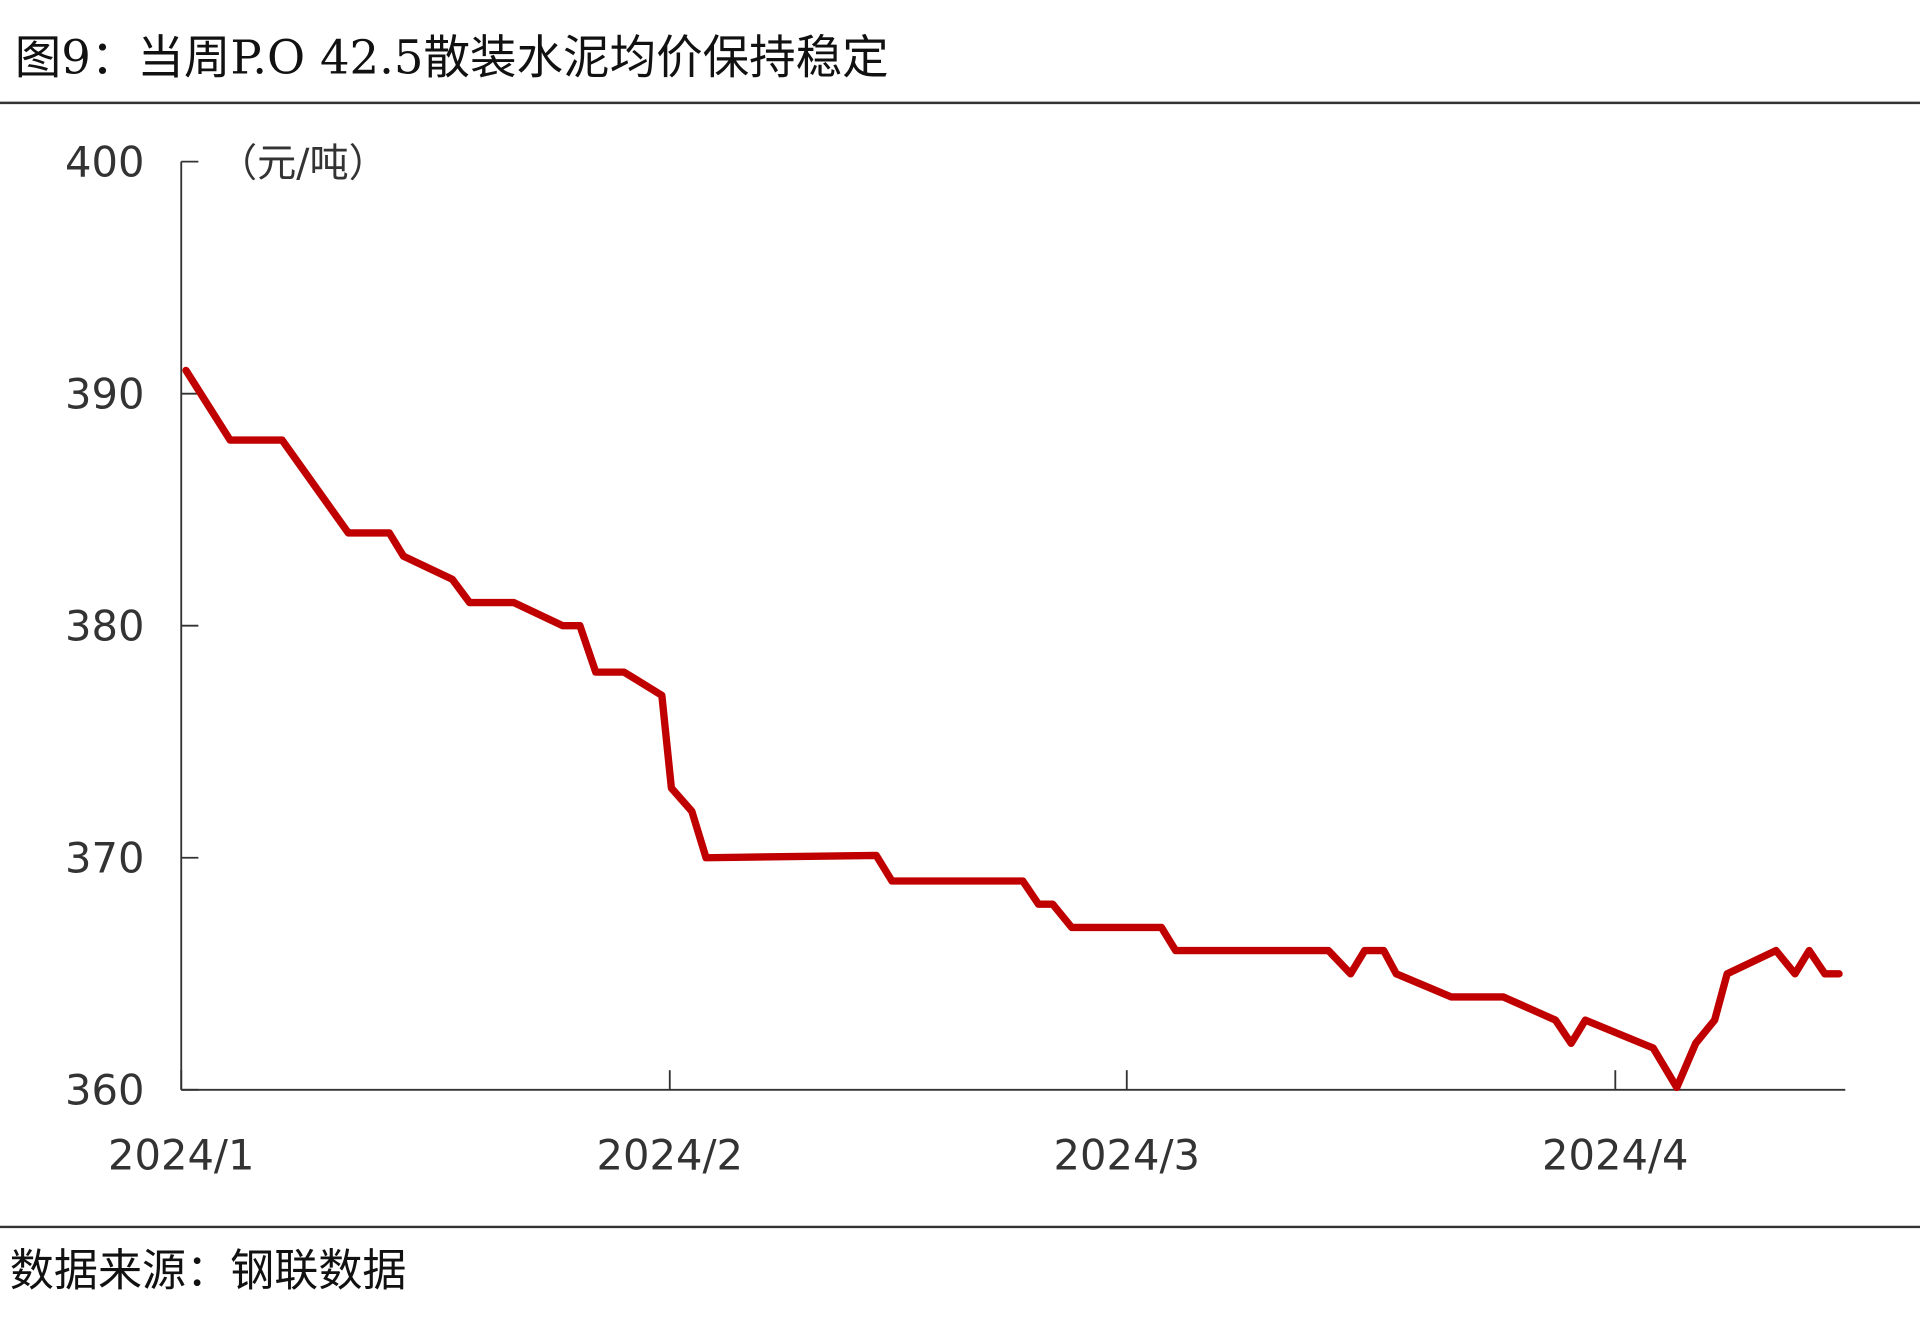  I want to click on x-tick-label: 2024/1, so click(181, 1154).